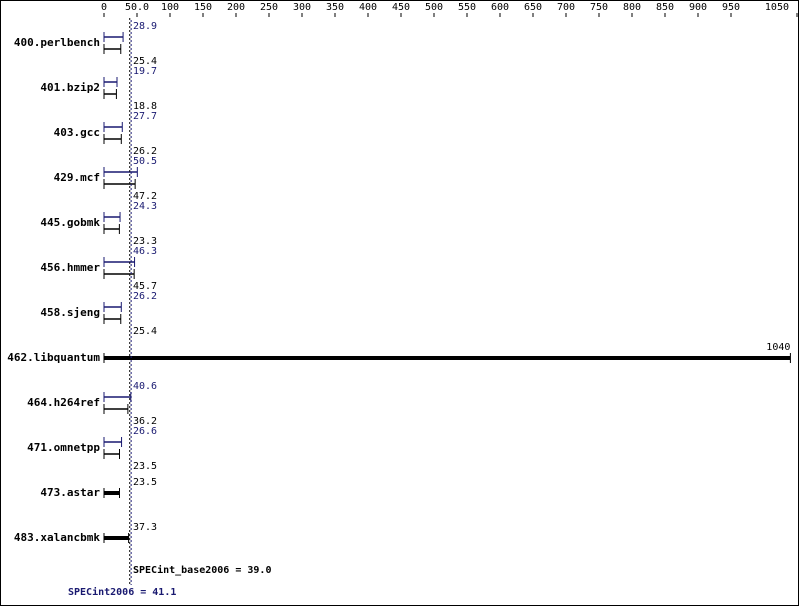 The height and width of the screenshot is (606, 799). What do you see at coordinates (70, 222) in the screenshot?
I see `category-label: 445.gobmk` at bounding box center [70, 222].